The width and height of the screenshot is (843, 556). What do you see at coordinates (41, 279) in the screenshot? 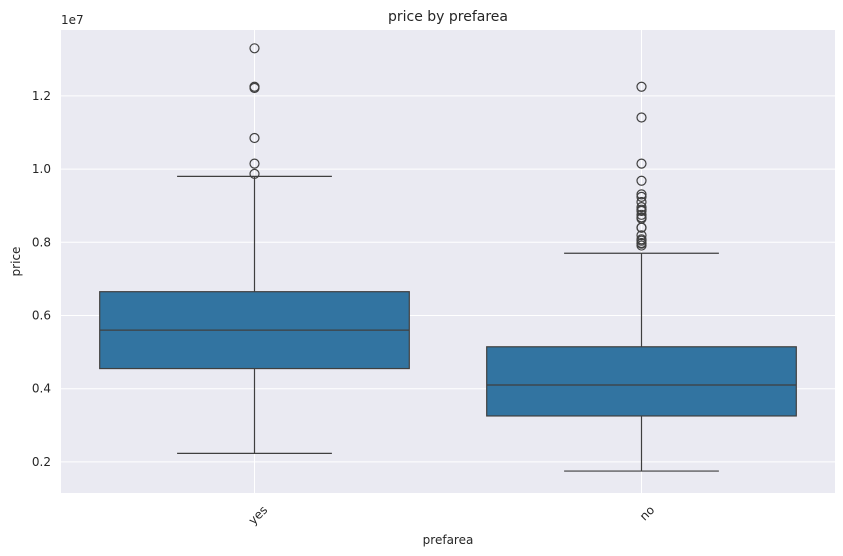
I see `y-tick-labels: 0.2 0.4 0.6 0.8 1.0 1.2` at bounding box center [41, 279].